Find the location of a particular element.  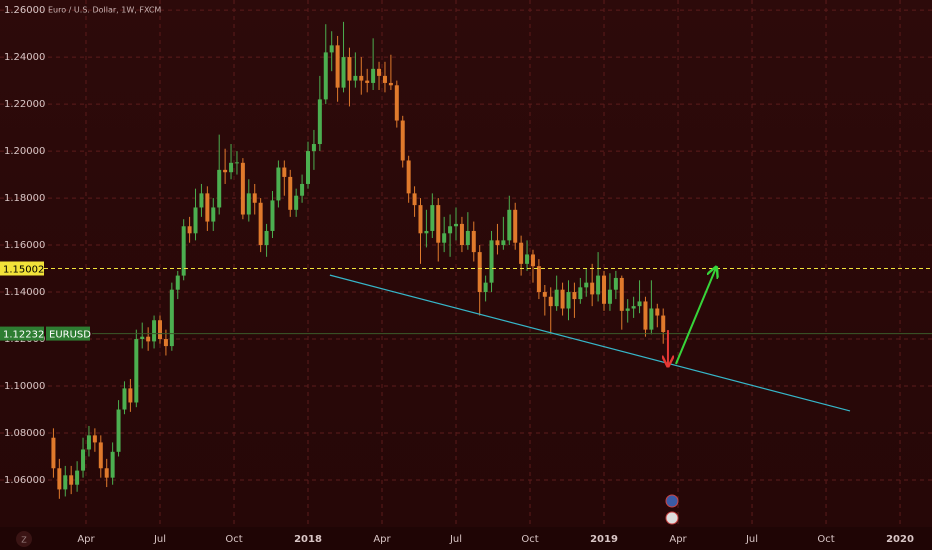

logo-icon is located at coordinates (24, 539).